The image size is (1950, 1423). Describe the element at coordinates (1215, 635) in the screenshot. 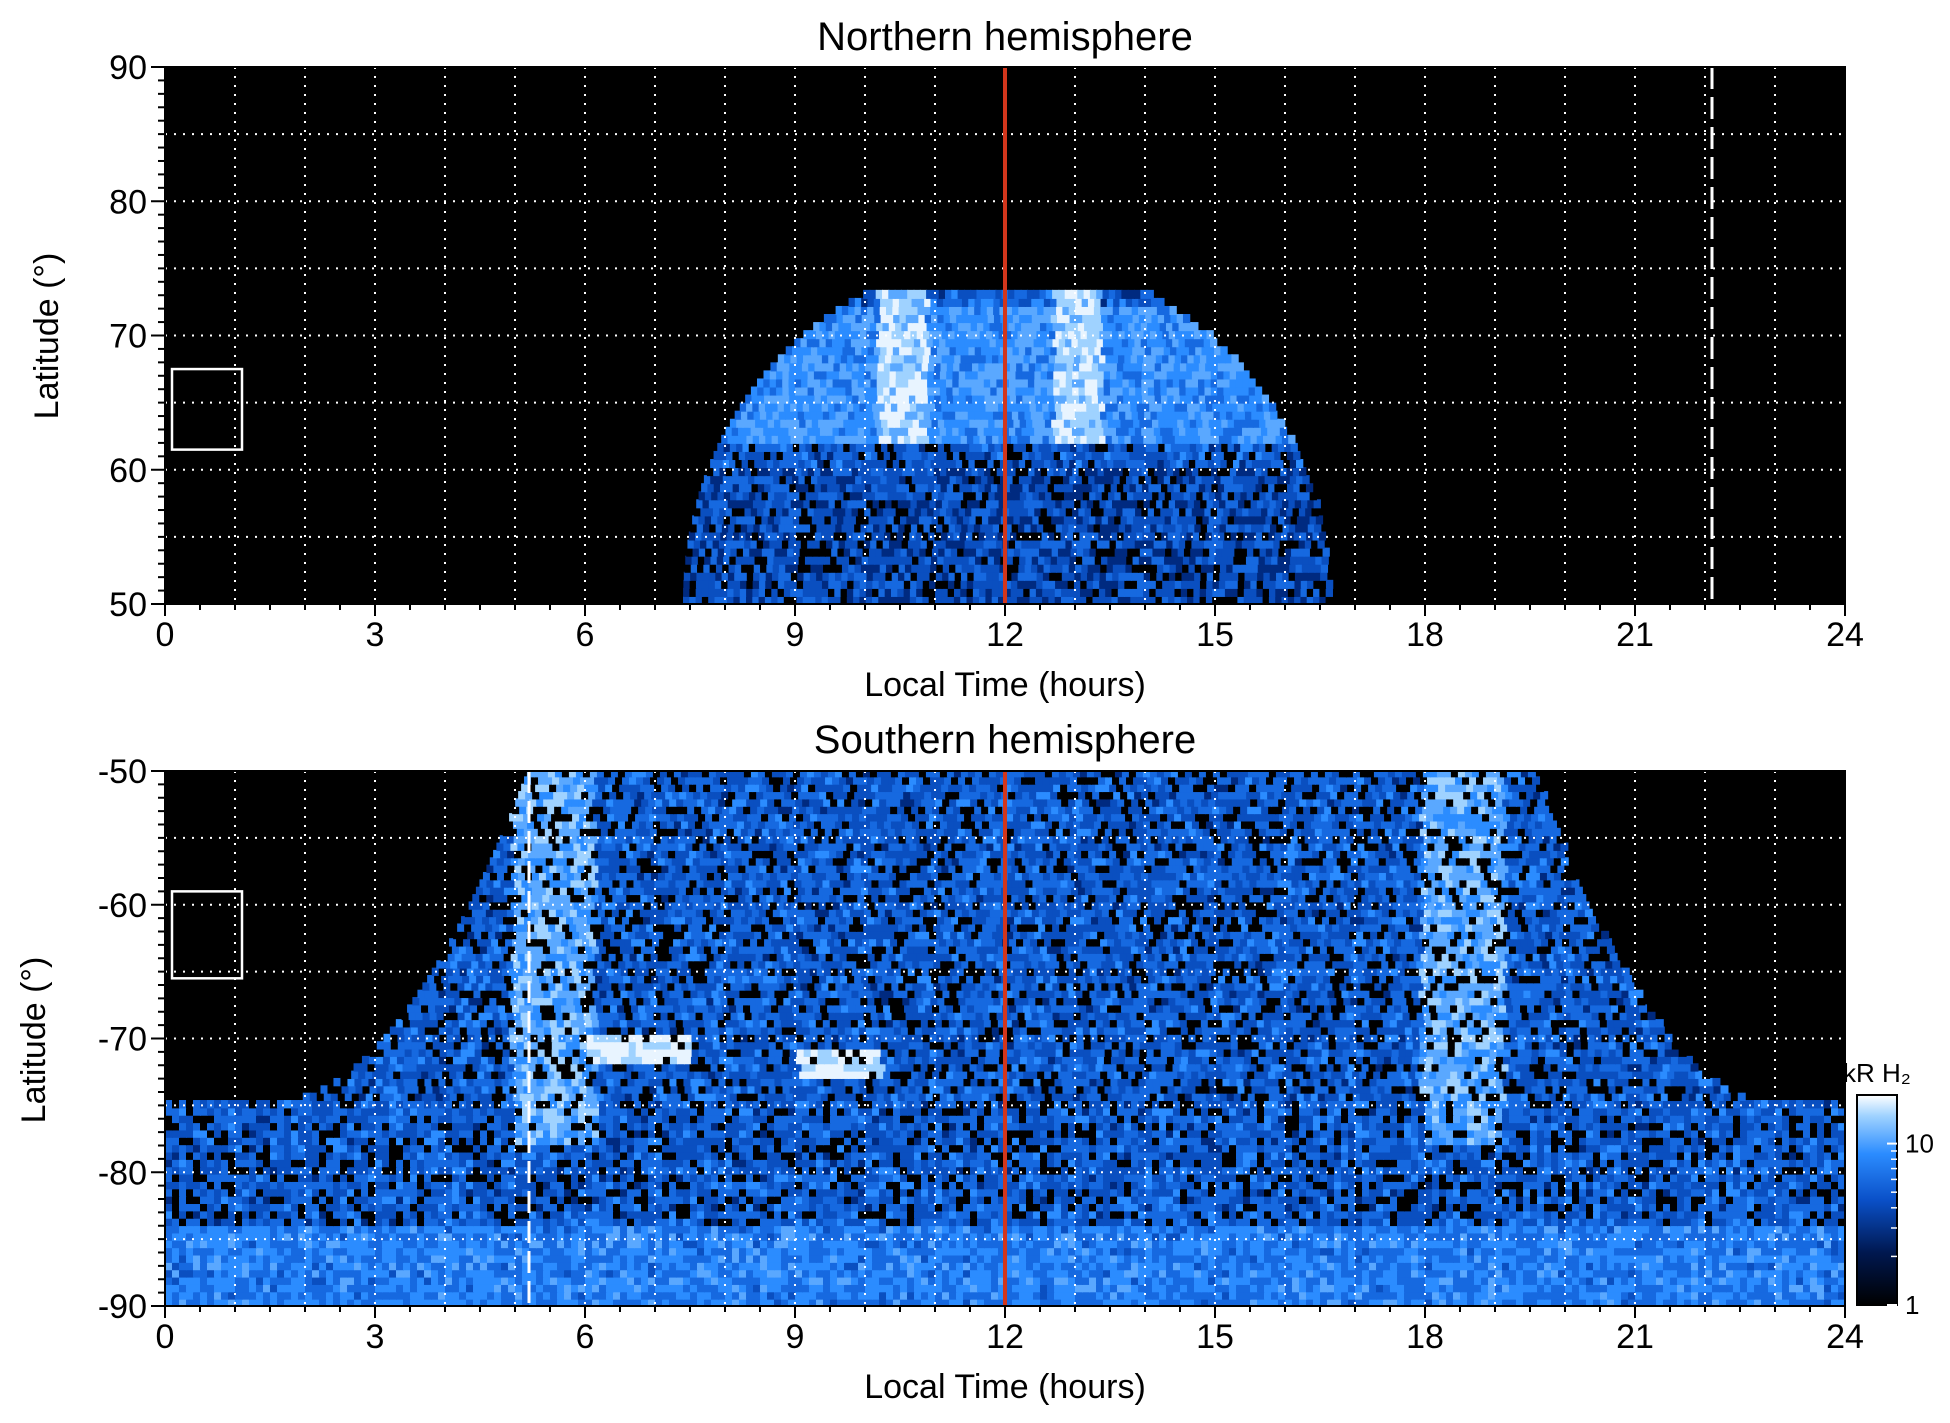

I see `x-tick-label: 15` at that location.